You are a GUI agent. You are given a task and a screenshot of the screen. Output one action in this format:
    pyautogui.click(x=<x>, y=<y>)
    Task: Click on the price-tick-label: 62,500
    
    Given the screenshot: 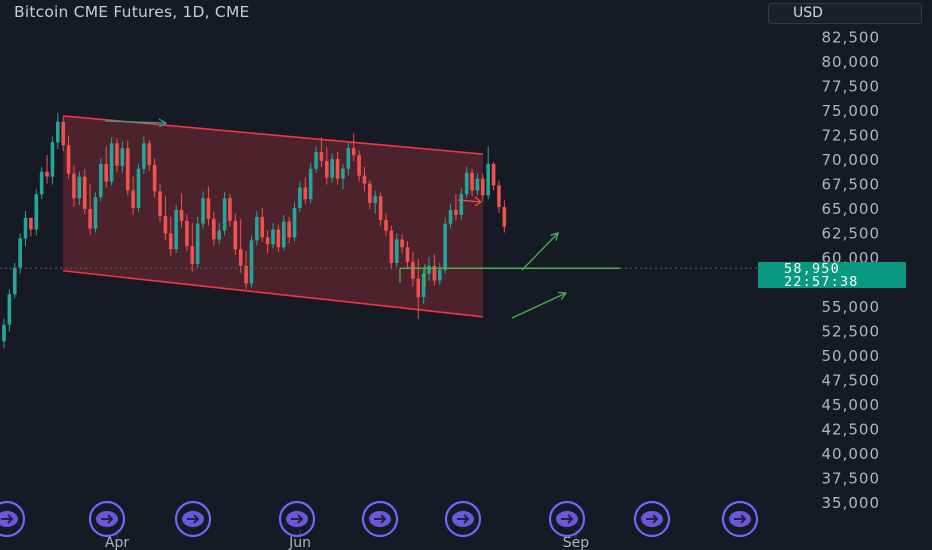 What is the action you would take?
    pyautogui.click(x=851, y=234)
    